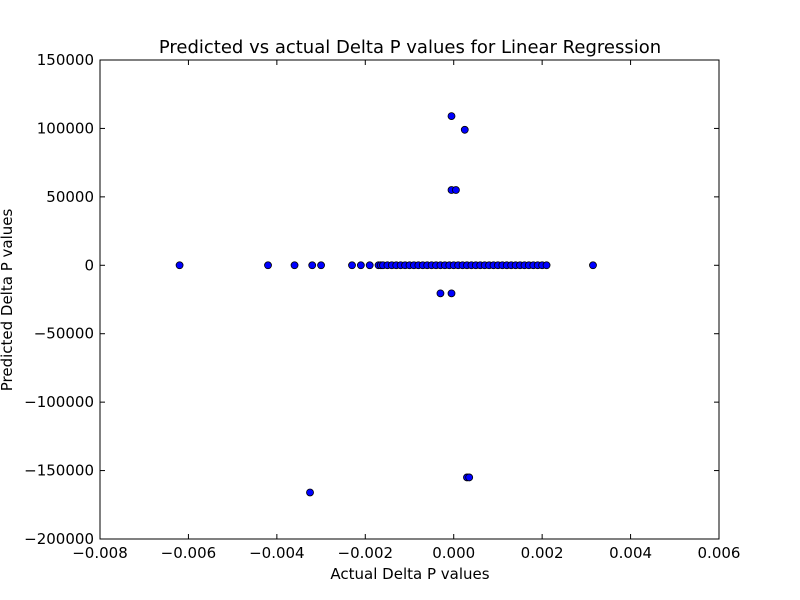 This screenshot has width=800, height=600. I want to click on x-axis-label: Actual Delta P values, so click(409, 574).